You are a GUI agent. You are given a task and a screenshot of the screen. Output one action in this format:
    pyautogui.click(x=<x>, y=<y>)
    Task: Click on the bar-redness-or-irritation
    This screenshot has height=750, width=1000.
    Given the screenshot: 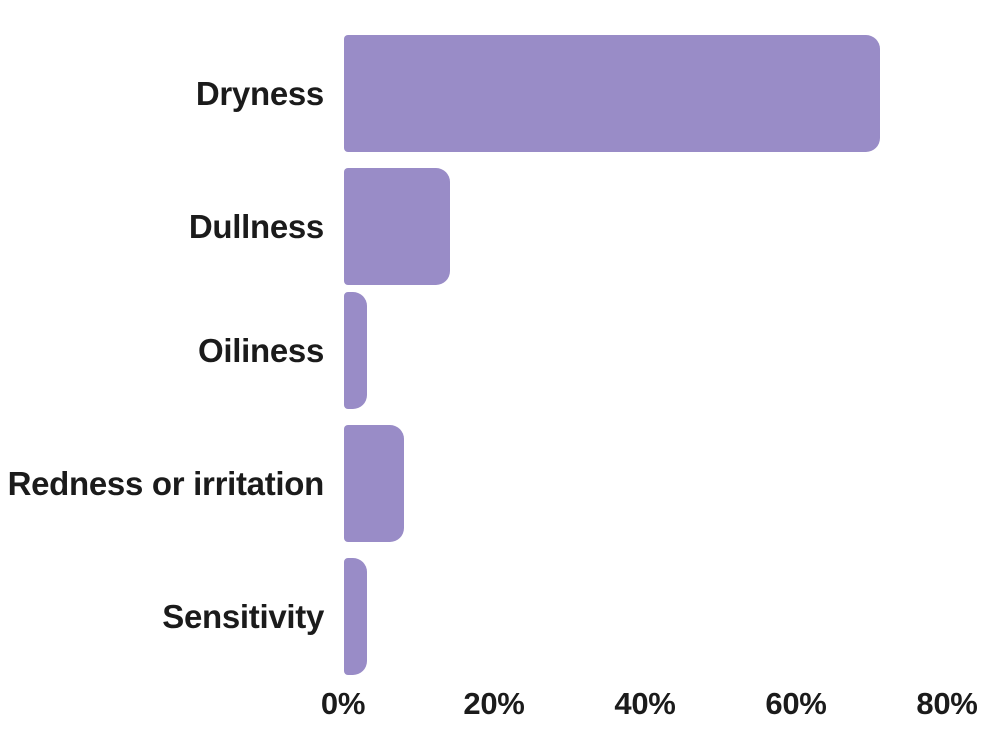 What is the action you would take?
    pyautogui.click(x=374, y=483)
    